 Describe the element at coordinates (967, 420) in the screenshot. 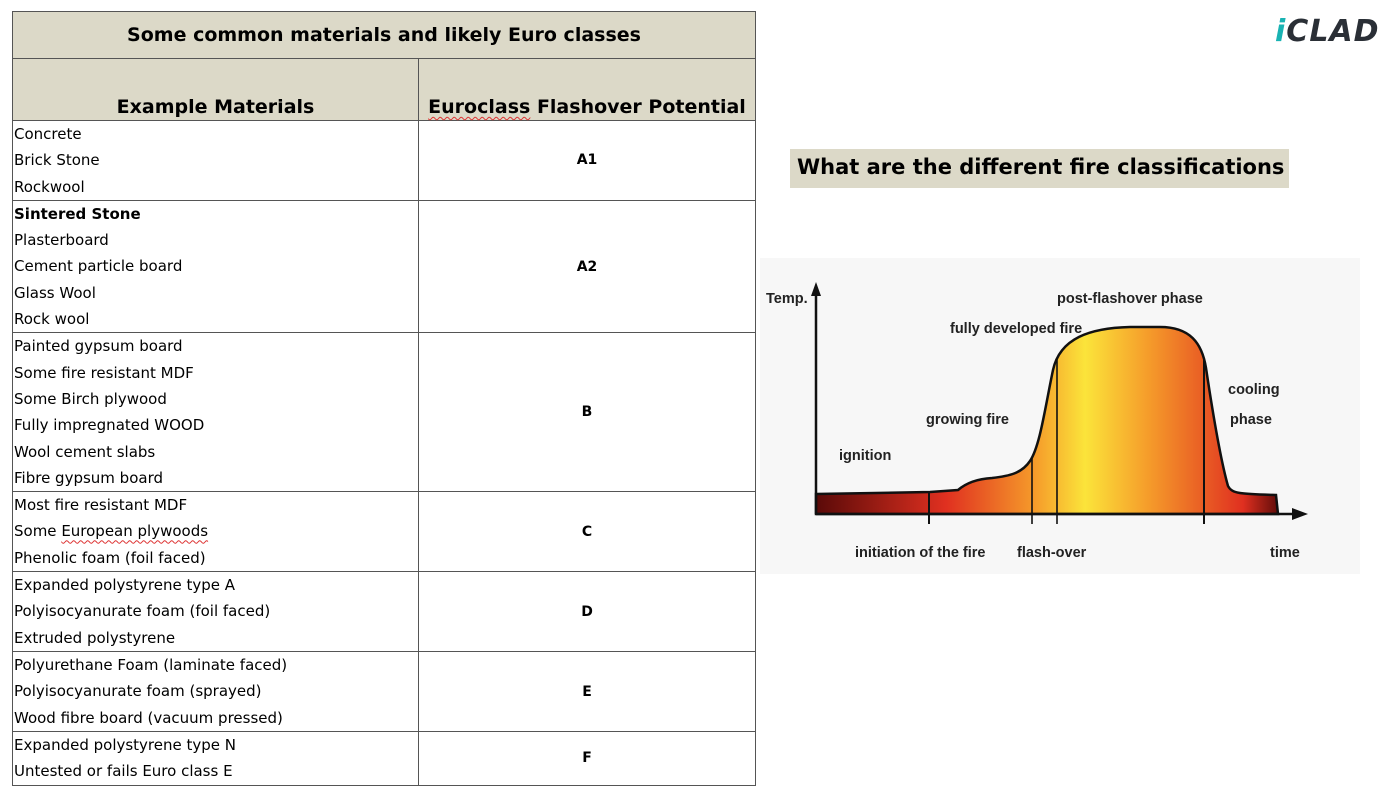

I see `label-growing-fire: growing fire` at that location.